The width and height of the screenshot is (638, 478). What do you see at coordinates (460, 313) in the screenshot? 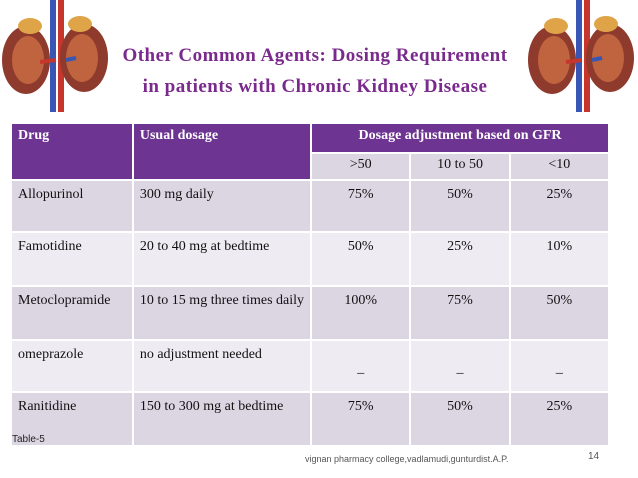
I see `cell-gfr-10-50: 75%` at bounding box center [460, 313].